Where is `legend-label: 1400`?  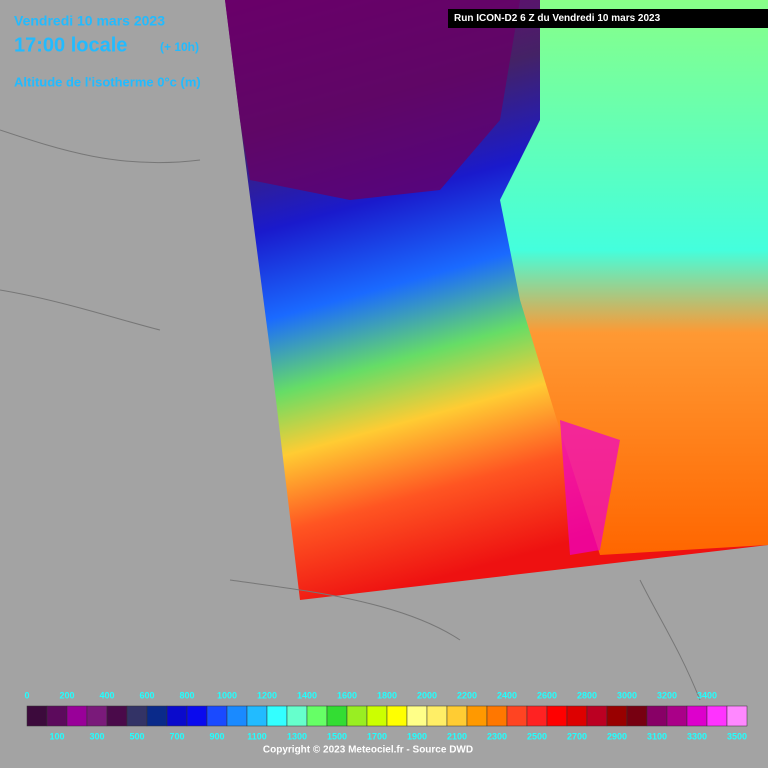
legend-label: 1400 is located at coordinates (307, 695).